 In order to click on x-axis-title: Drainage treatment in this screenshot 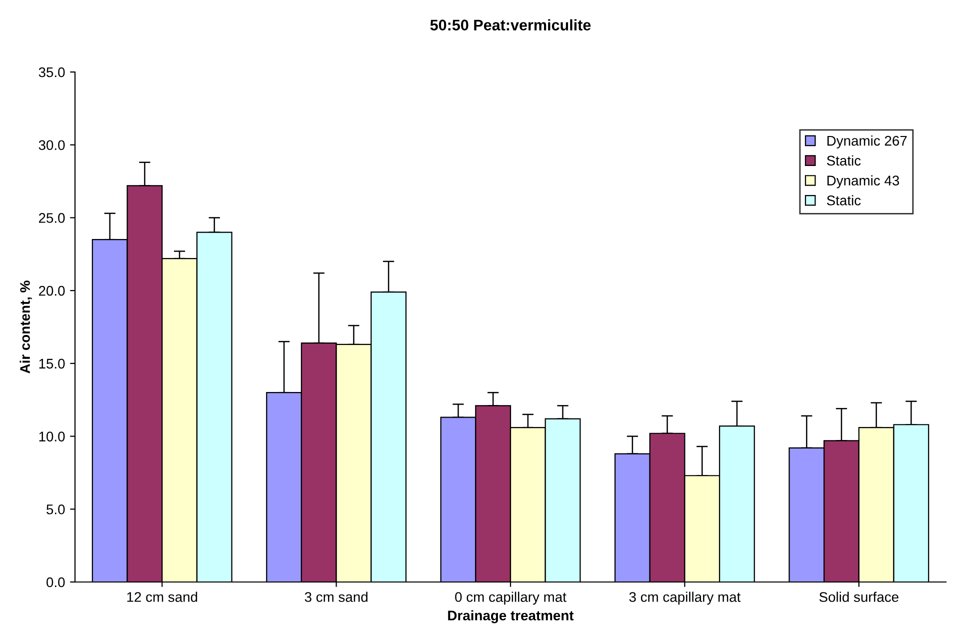, I will do `click(511, 617)`.